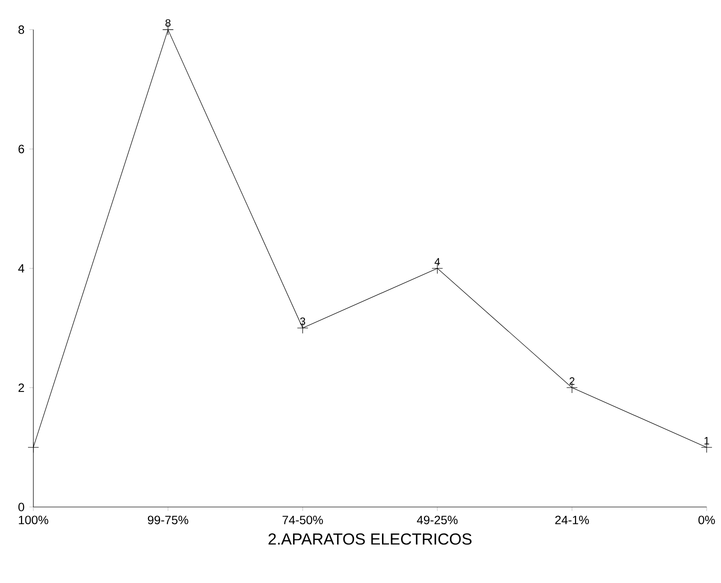  What do you see at coordinates (167, 23) in the screenshot?
I see `data-label: 8` at bounding box center [167, 23].